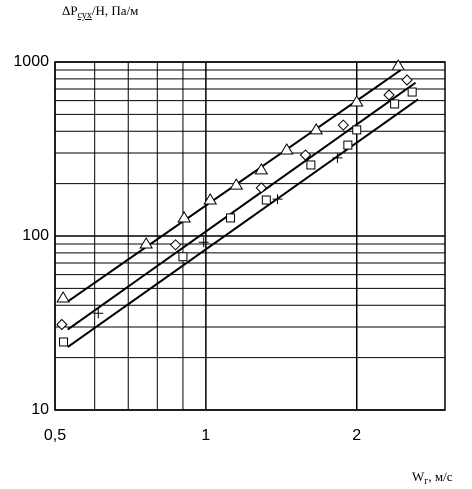 This screenshot has width=472, height=489. I want to click on x-axis-label: Wг, м/с, so click(432, 478).